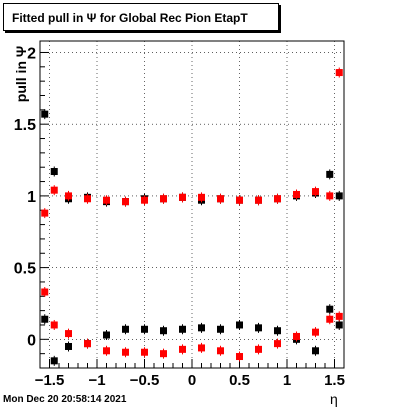 The width and height of the screenshot is (400, 409). What do you see at coordinates (31, 197) in the screenshot?
I see `y-tick-label: 1` at bounding box center [31, 197].